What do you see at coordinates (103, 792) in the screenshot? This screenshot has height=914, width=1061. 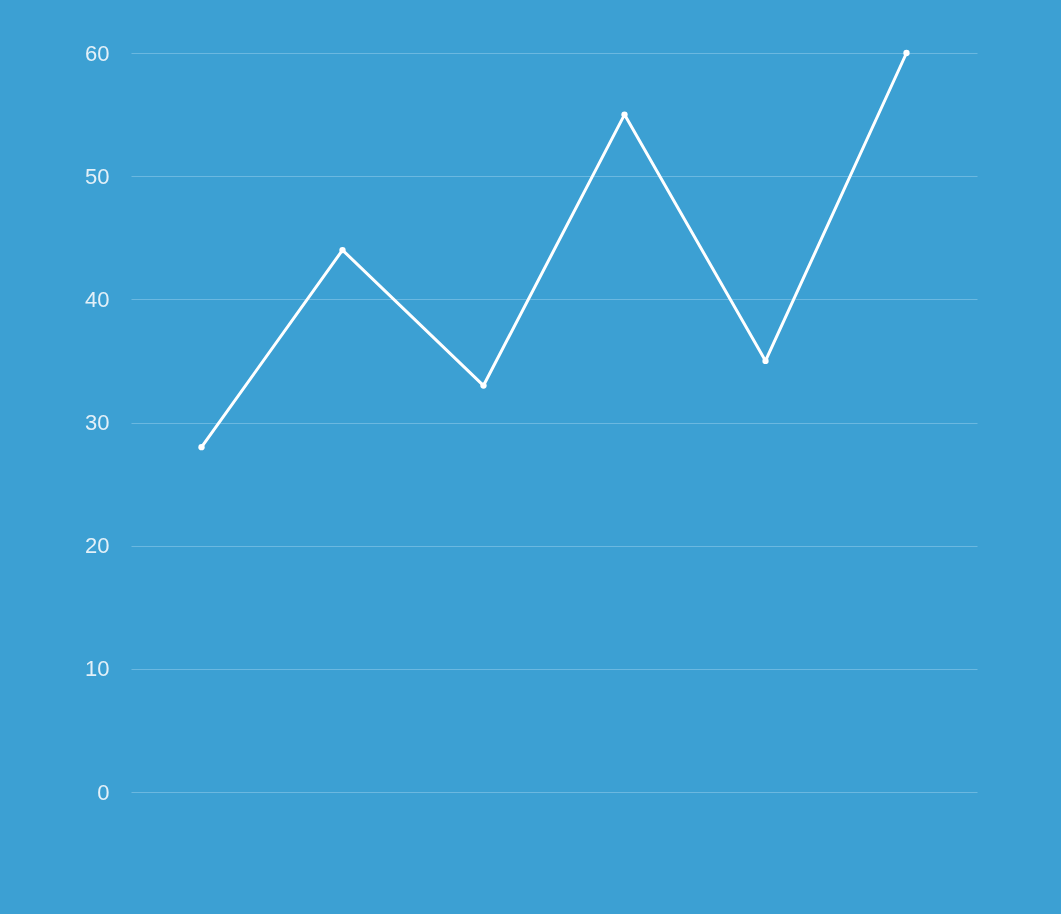 I see `y-tick-label: 0` at bounding box center [103, 792].